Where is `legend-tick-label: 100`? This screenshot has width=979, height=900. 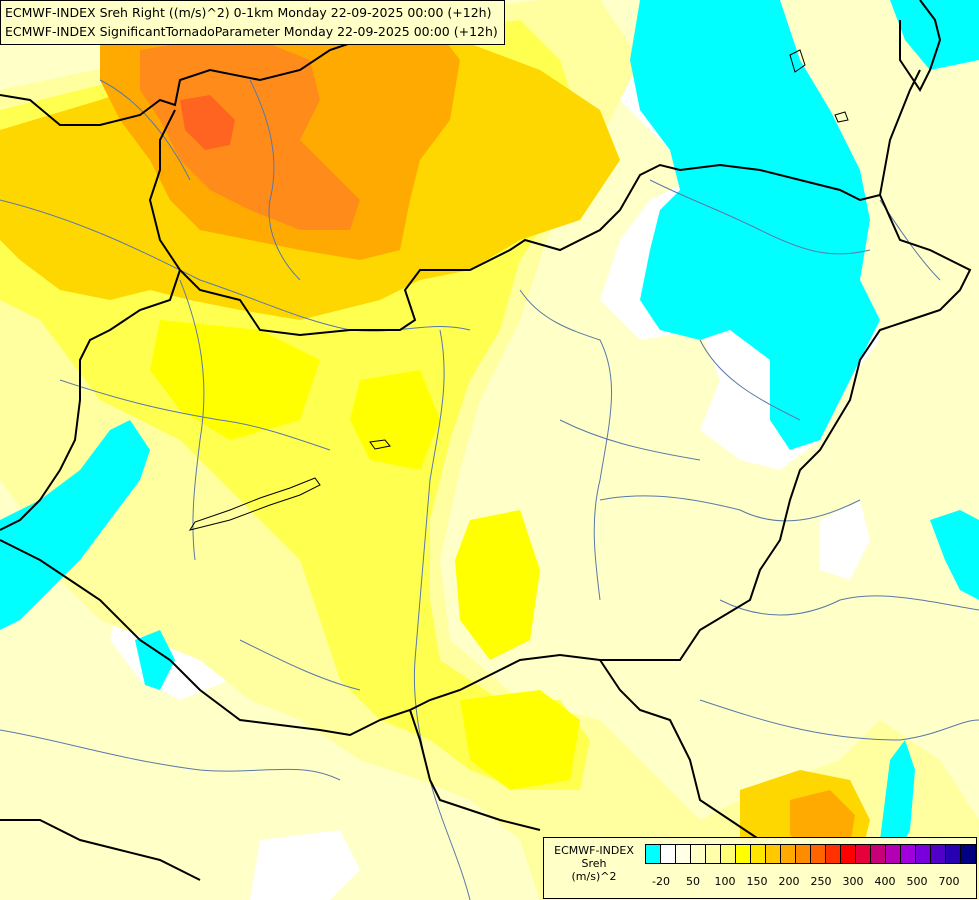 legend-tick-label: 100 is located at coordinates (725, 881).